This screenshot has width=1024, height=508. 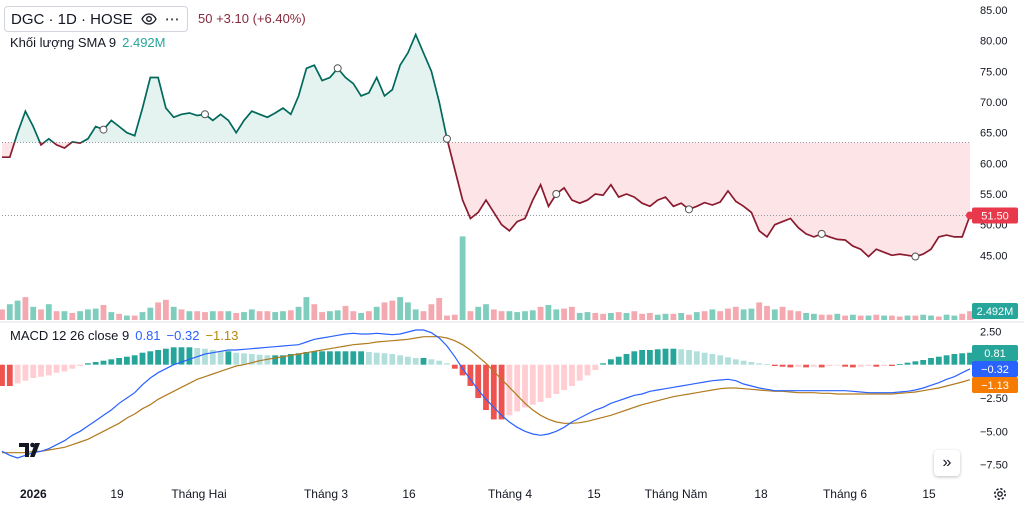 I want to click on tradingview-logo-icon, so click(x=31, y=450).